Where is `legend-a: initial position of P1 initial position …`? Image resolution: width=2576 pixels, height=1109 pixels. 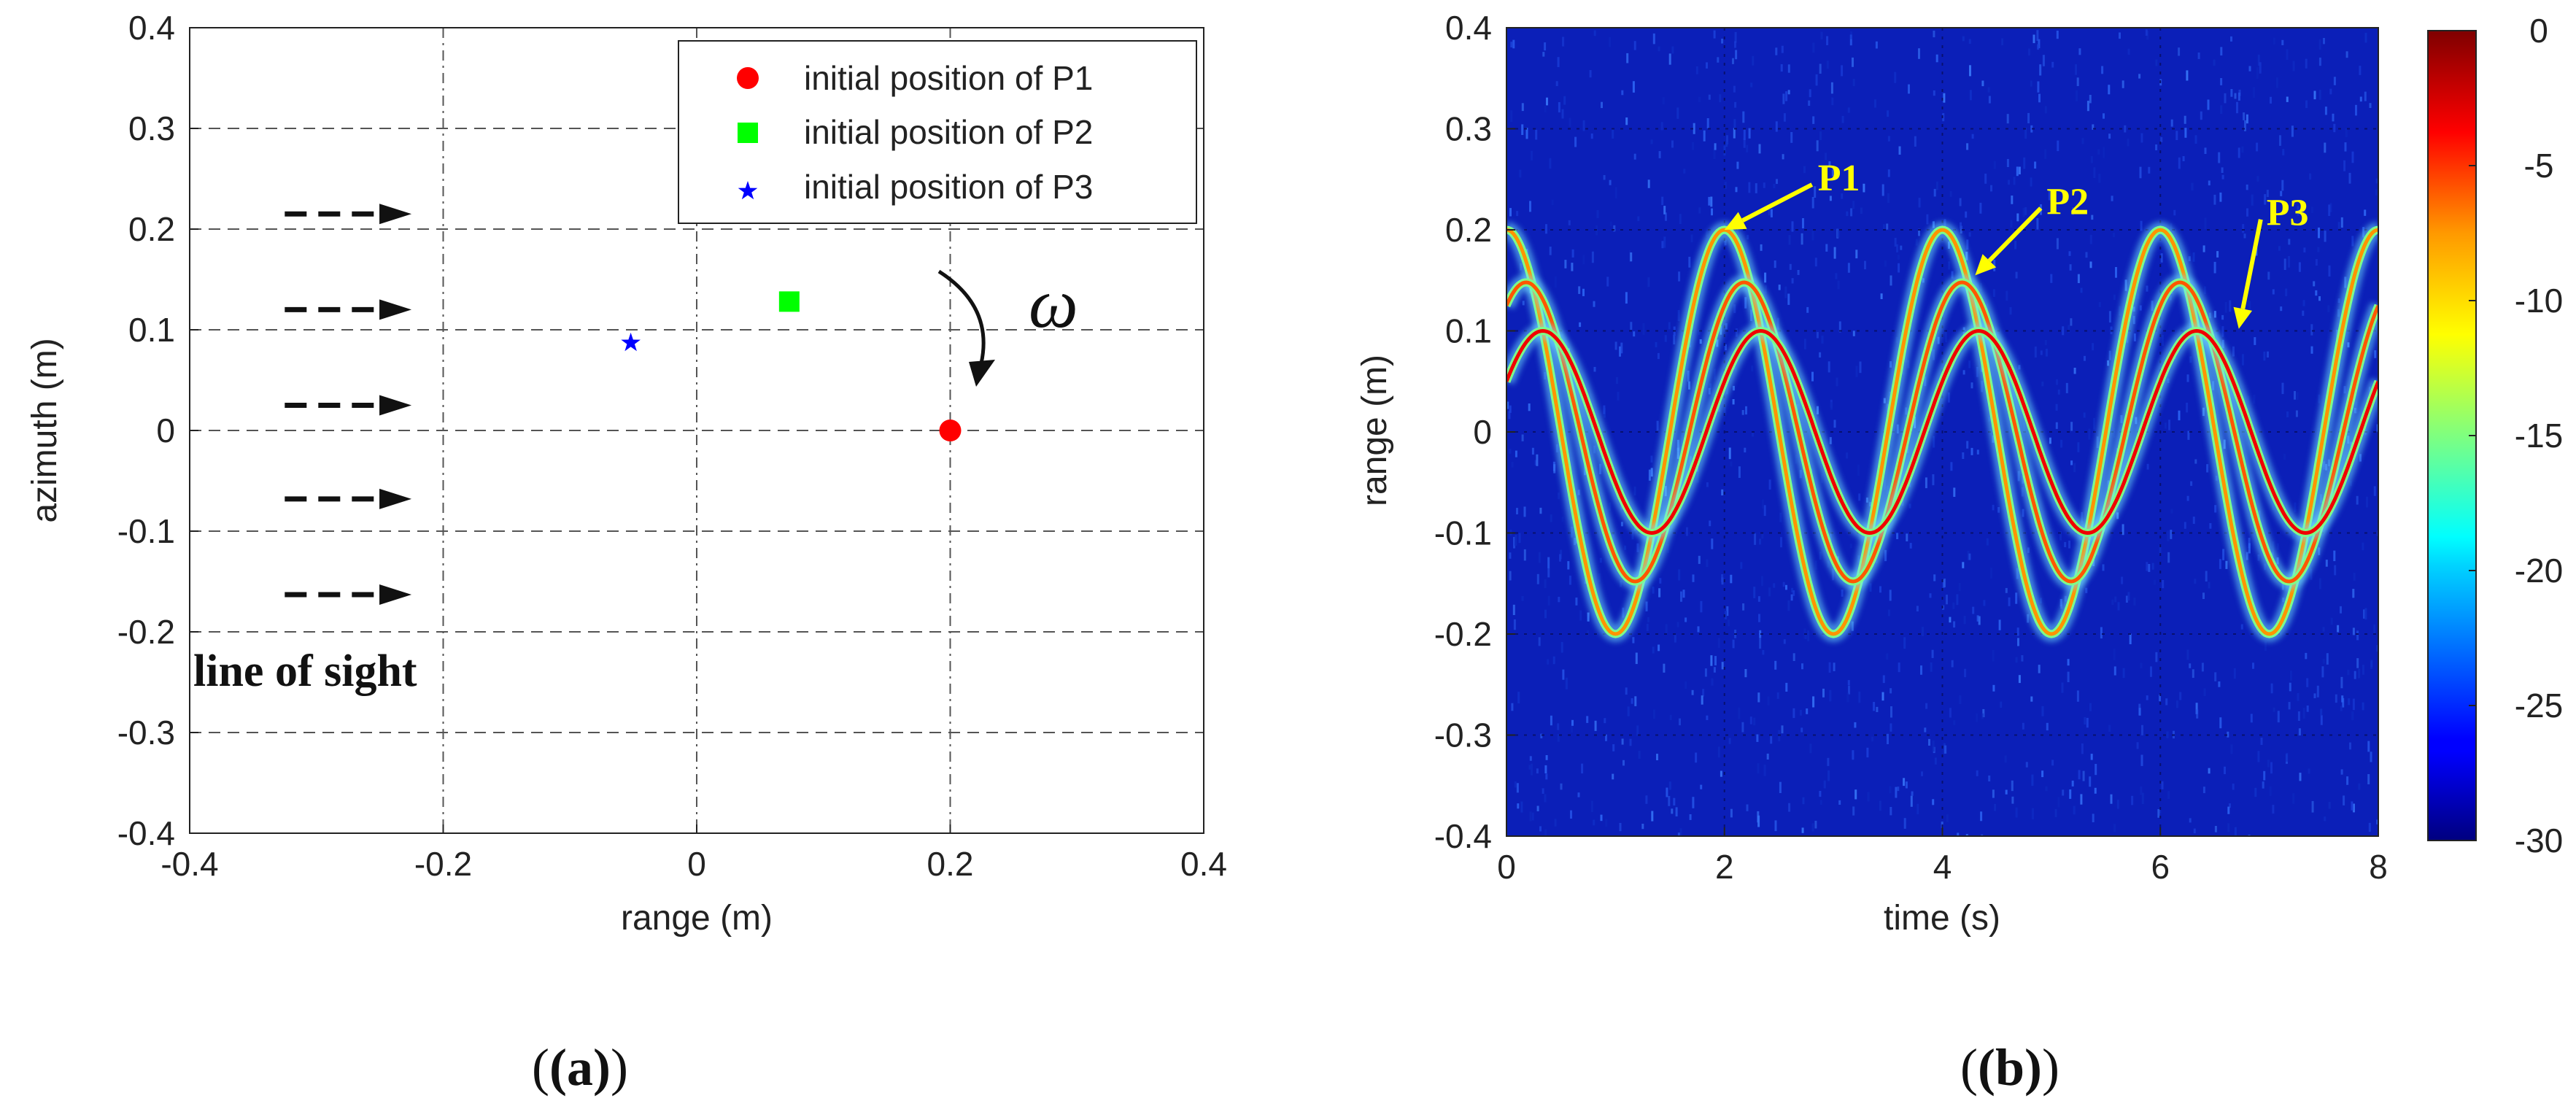 legend-a: initial position of P1 initial position … is located at coordinates (937, 132).